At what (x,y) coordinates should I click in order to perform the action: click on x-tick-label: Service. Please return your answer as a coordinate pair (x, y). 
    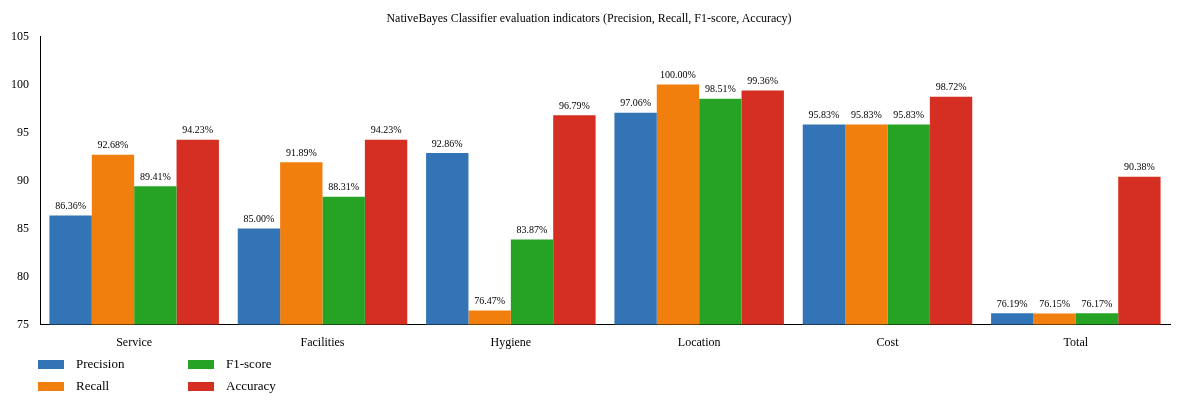
    Looking at the image, I should click on (134, 341).